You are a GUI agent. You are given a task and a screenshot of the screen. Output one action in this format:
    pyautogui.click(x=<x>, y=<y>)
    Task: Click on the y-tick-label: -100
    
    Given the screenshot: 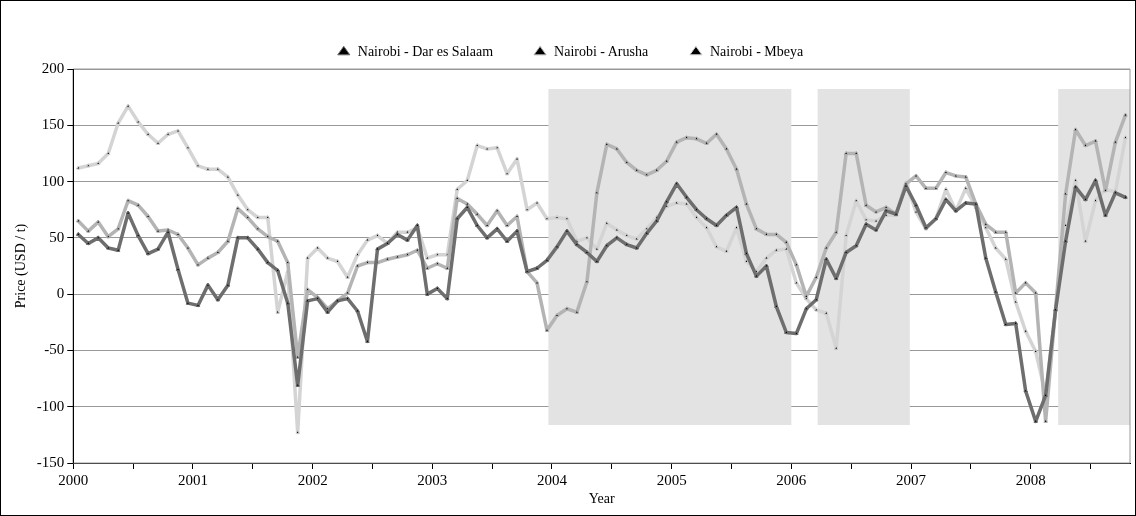 What is the action you would take?
    pyautogui.click(x=50, y=405)
    